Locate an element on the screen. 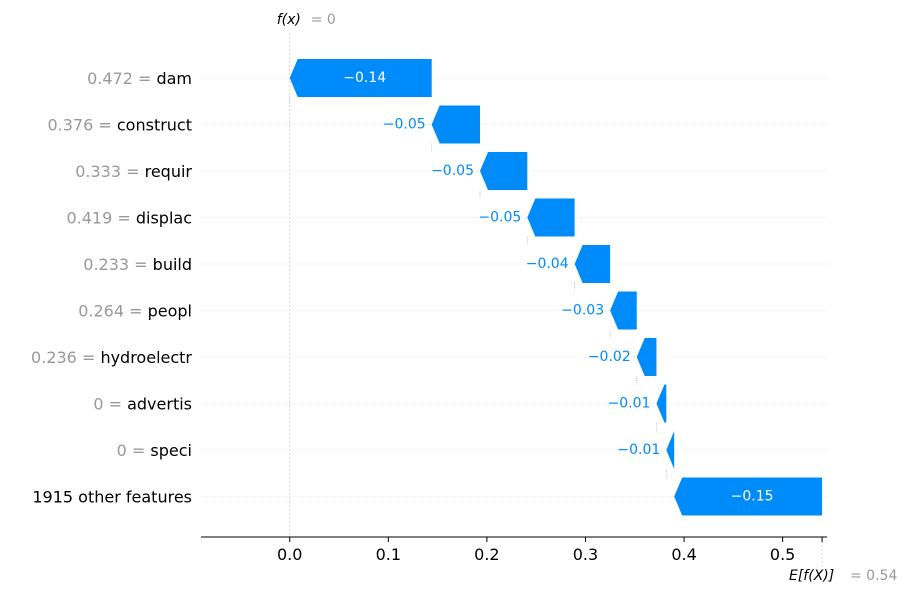 This screenshot has height=593, width=915. feature-label-8: 0 = advertis is located at coordinates (142, 403).